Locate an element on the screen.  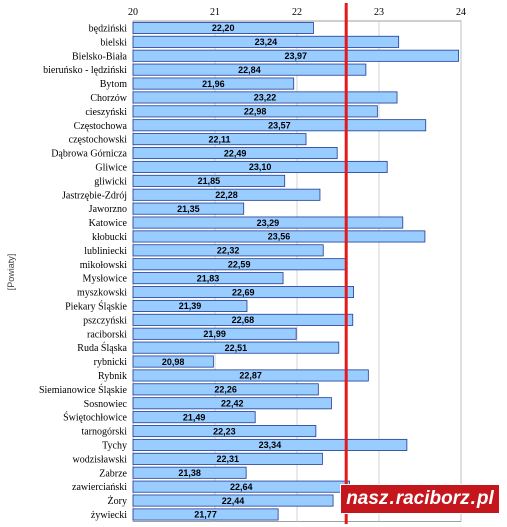
category-label: bielski is located at coordinates (113, 42).